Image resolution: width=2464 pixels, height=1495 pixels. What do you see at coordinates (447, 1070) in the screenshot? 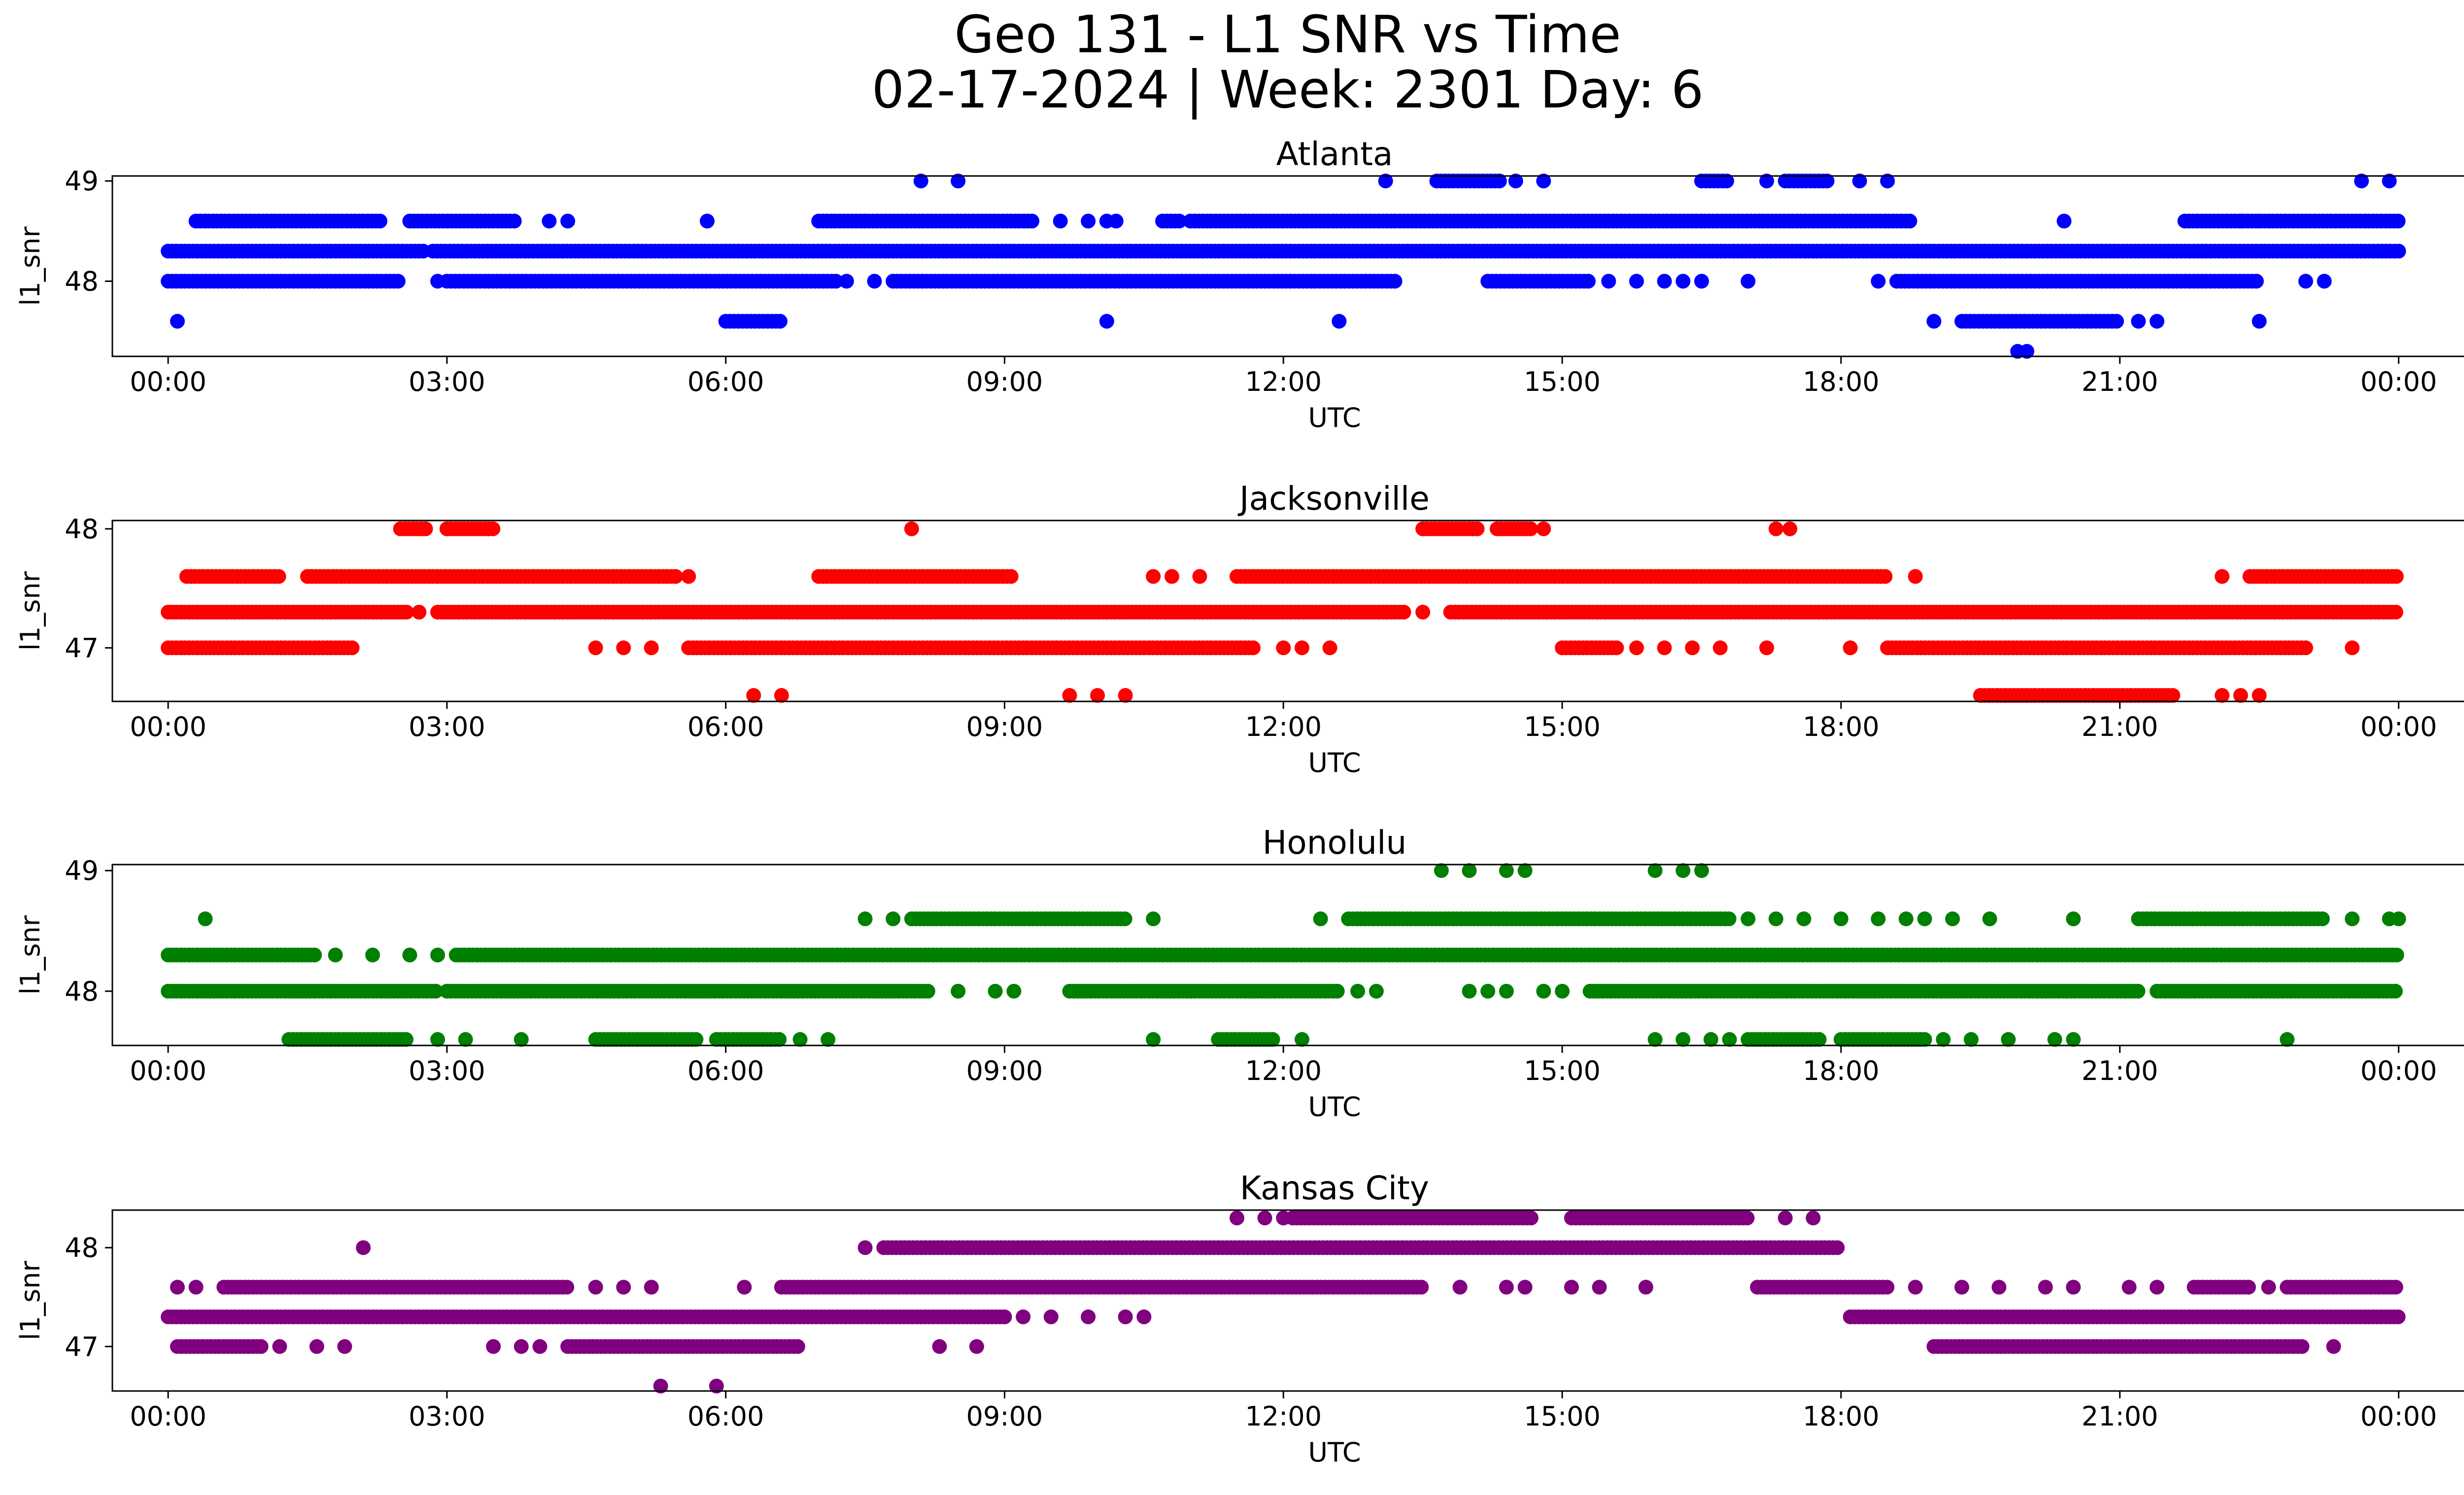
I see `x-tick-label: 03:00` at bounding box center [447, 1070].